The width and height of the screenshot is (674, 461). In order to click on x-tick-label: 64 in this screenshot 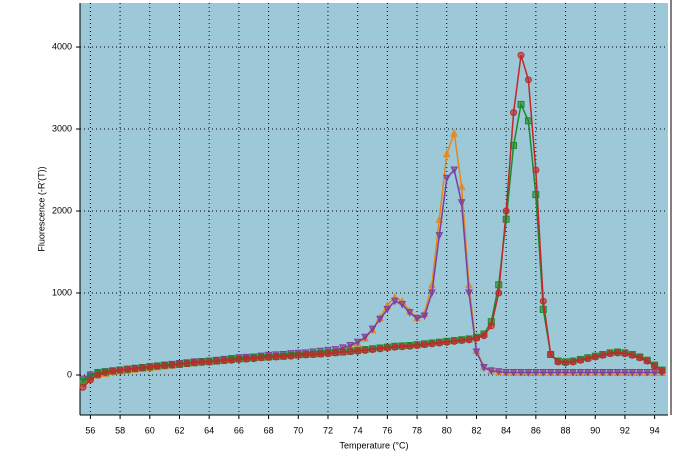, I will do `click(209, 430)`.